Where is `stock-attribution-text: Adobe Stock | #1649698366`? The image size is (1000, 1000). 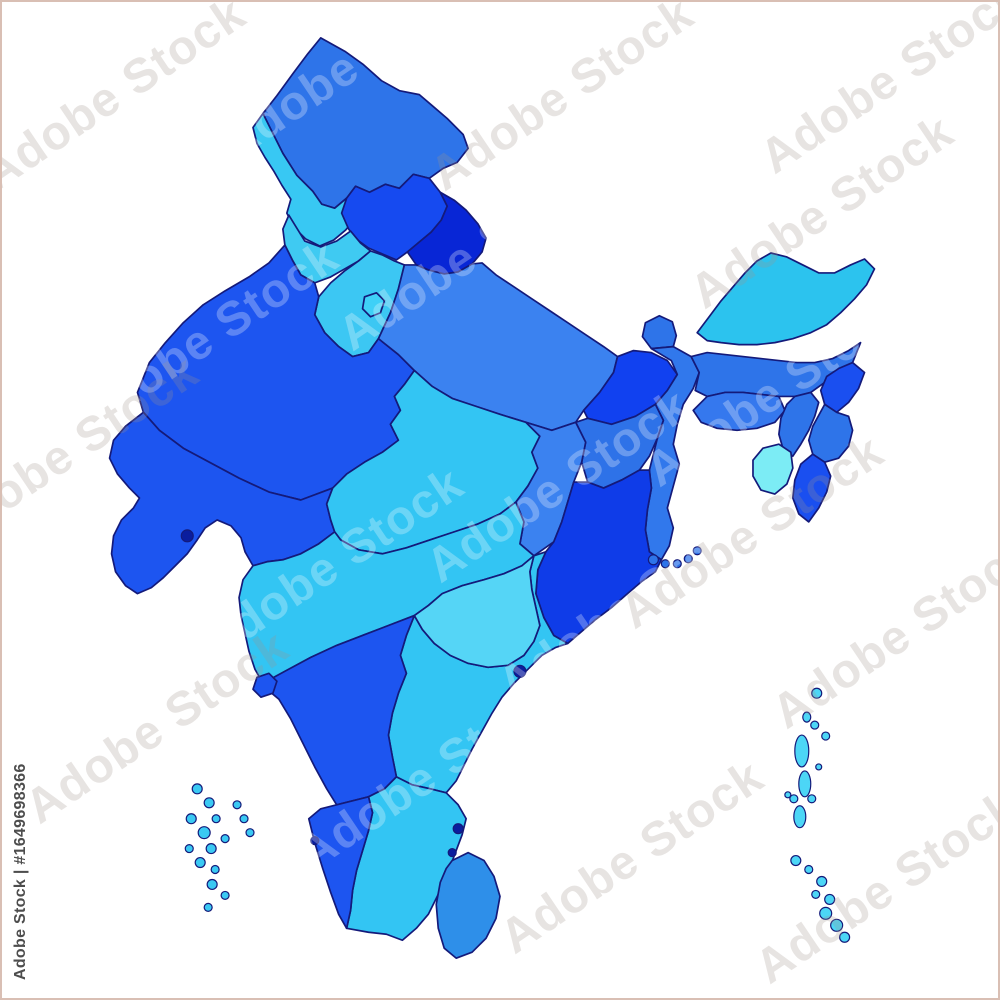 stock-attribution-text: Adobe Stock | #1649698366 is located at coordinates (20, 871).